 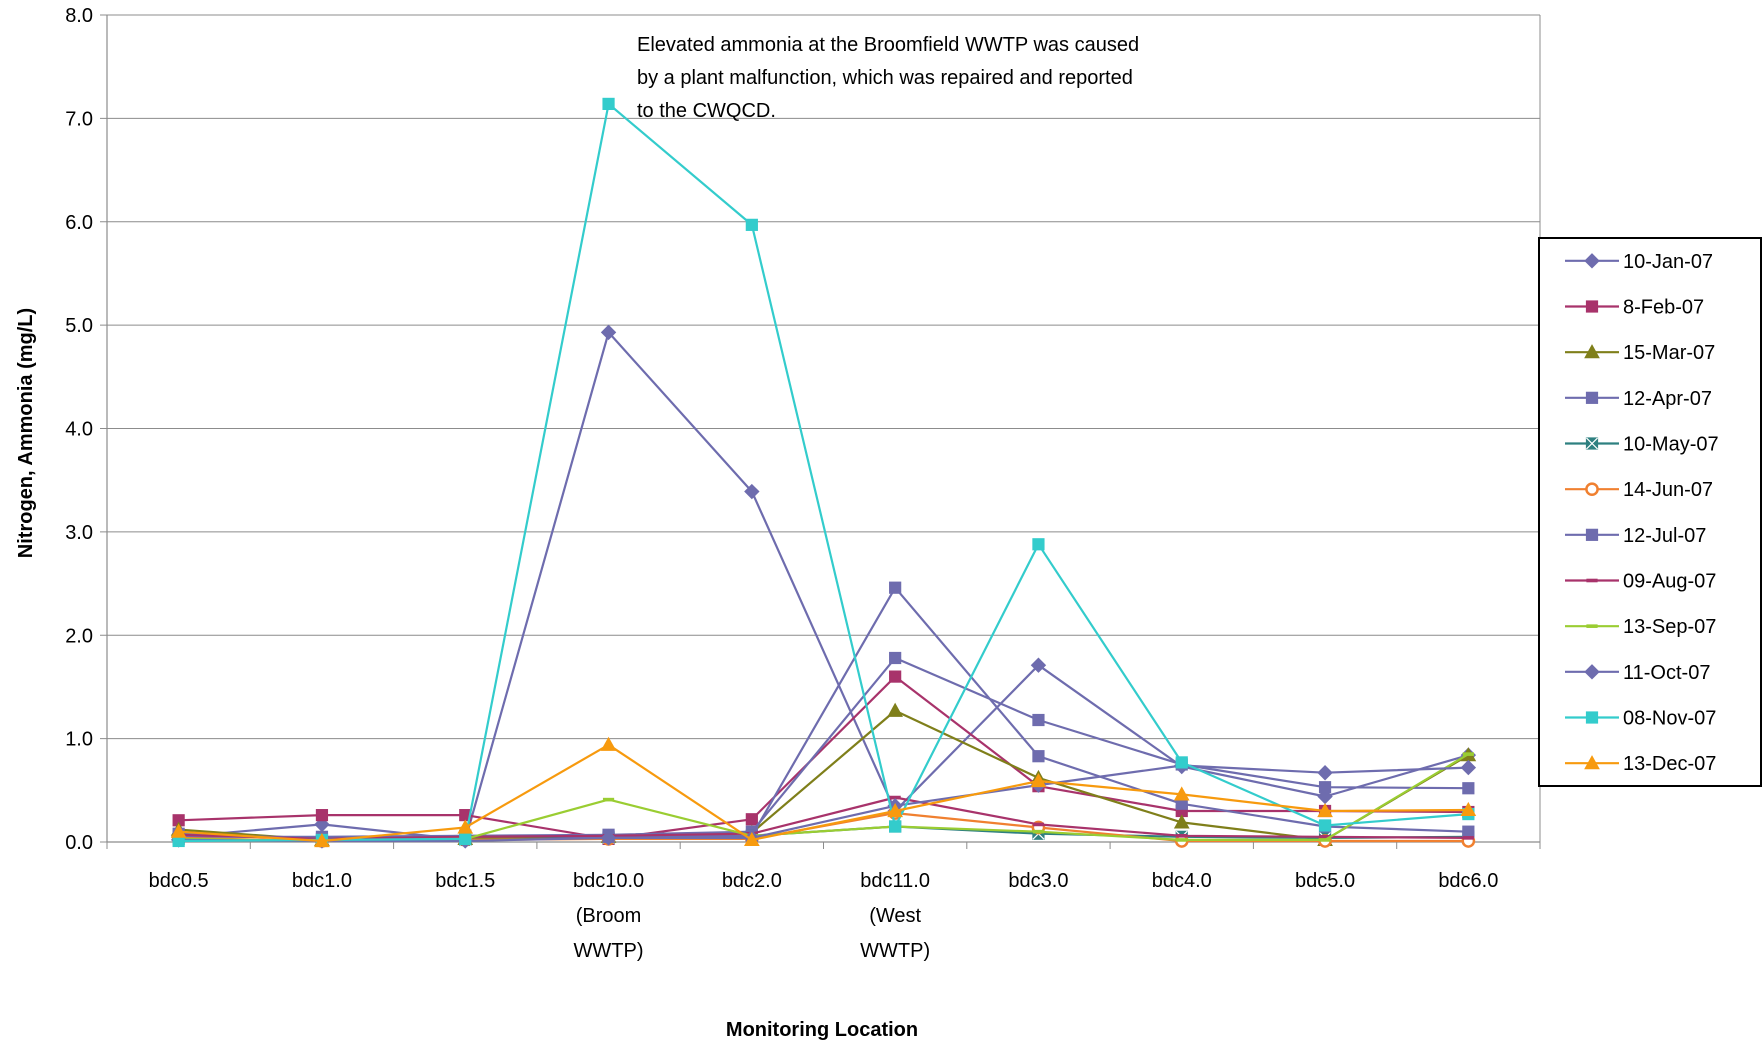 I want to click on legend-item: 12-Jul-07, so click(x=1635, y=536).